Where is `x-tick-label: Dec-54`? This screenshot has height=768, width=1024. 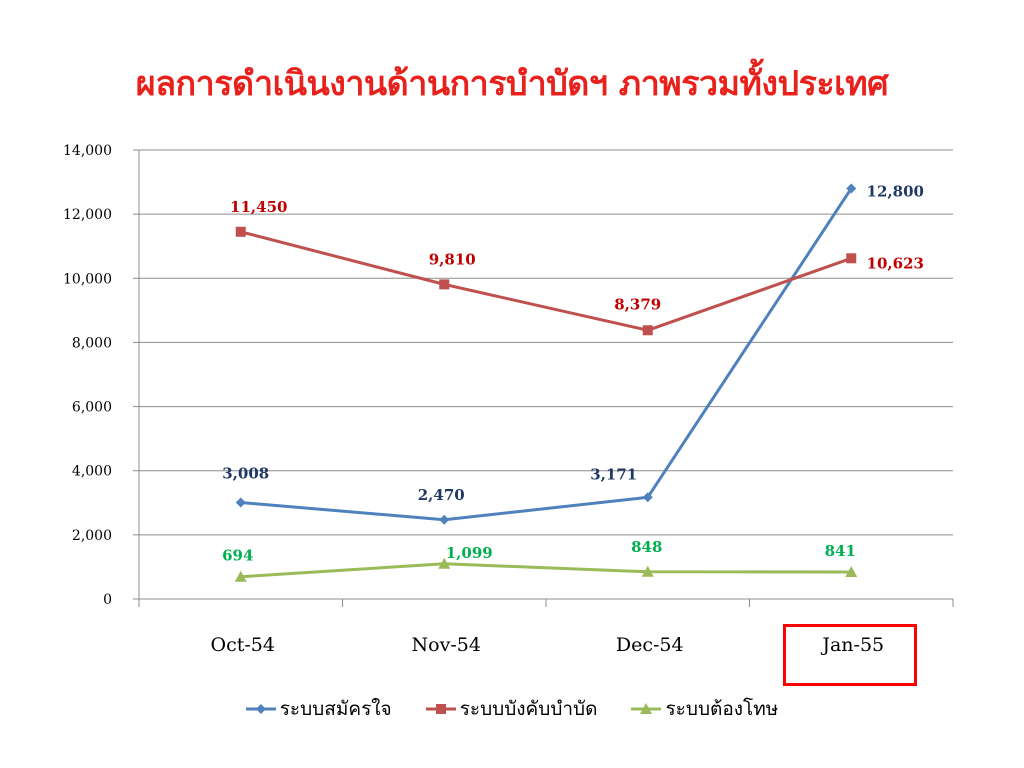
x-tick-label: Dec-54 is located at coordinates (650, 645).